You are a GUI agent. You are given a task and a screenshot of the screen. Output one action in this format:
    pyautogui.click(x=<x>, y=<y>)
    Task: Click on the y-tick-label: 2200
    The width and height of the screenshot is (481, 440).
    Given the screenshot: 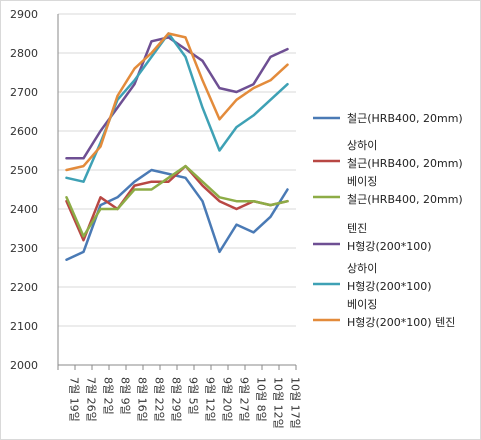 What is the action you would take?
    pyautogui.click(x=24, y=287)
    